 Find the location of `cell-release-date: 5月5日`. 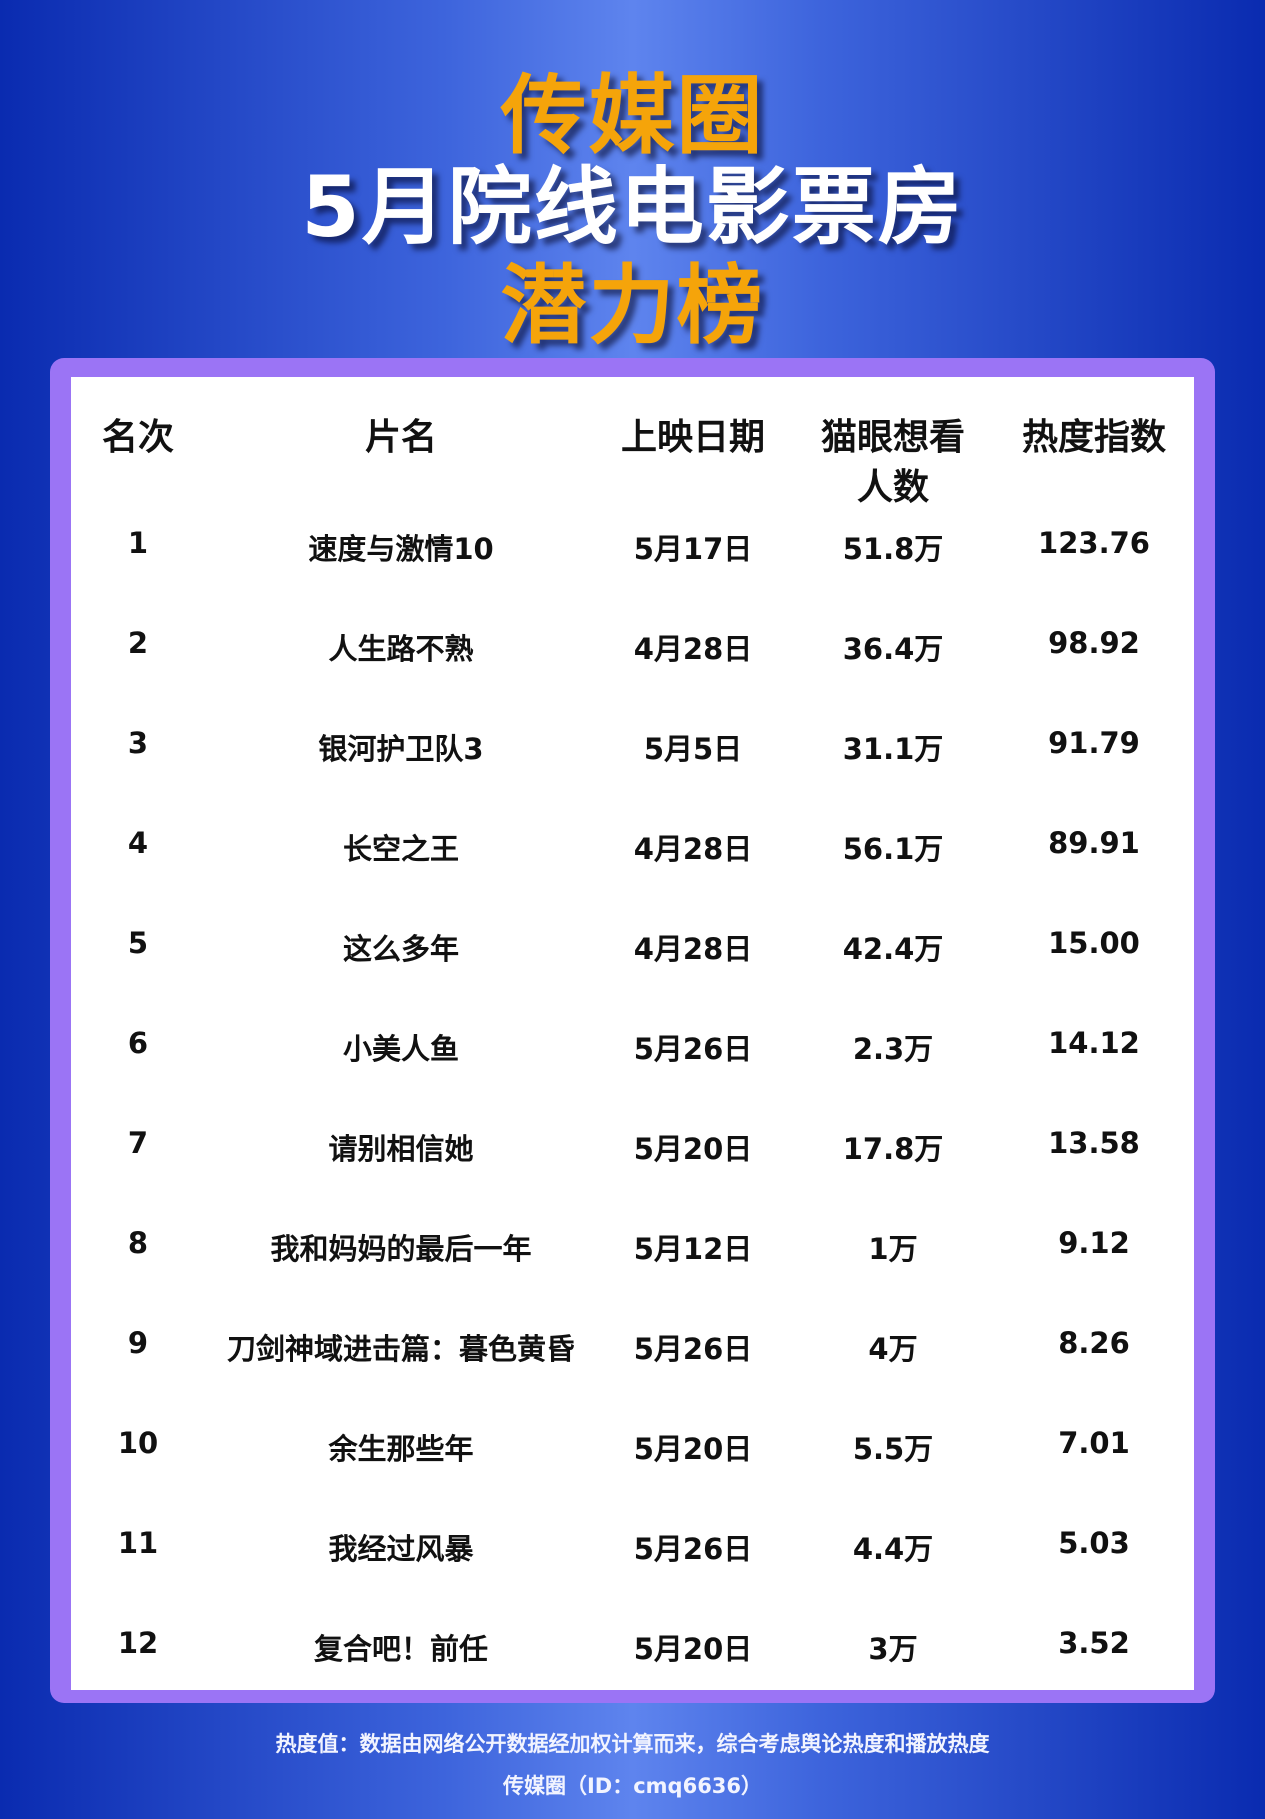

cell-release-date: 5月5日 is located at coordinates (693, 749).